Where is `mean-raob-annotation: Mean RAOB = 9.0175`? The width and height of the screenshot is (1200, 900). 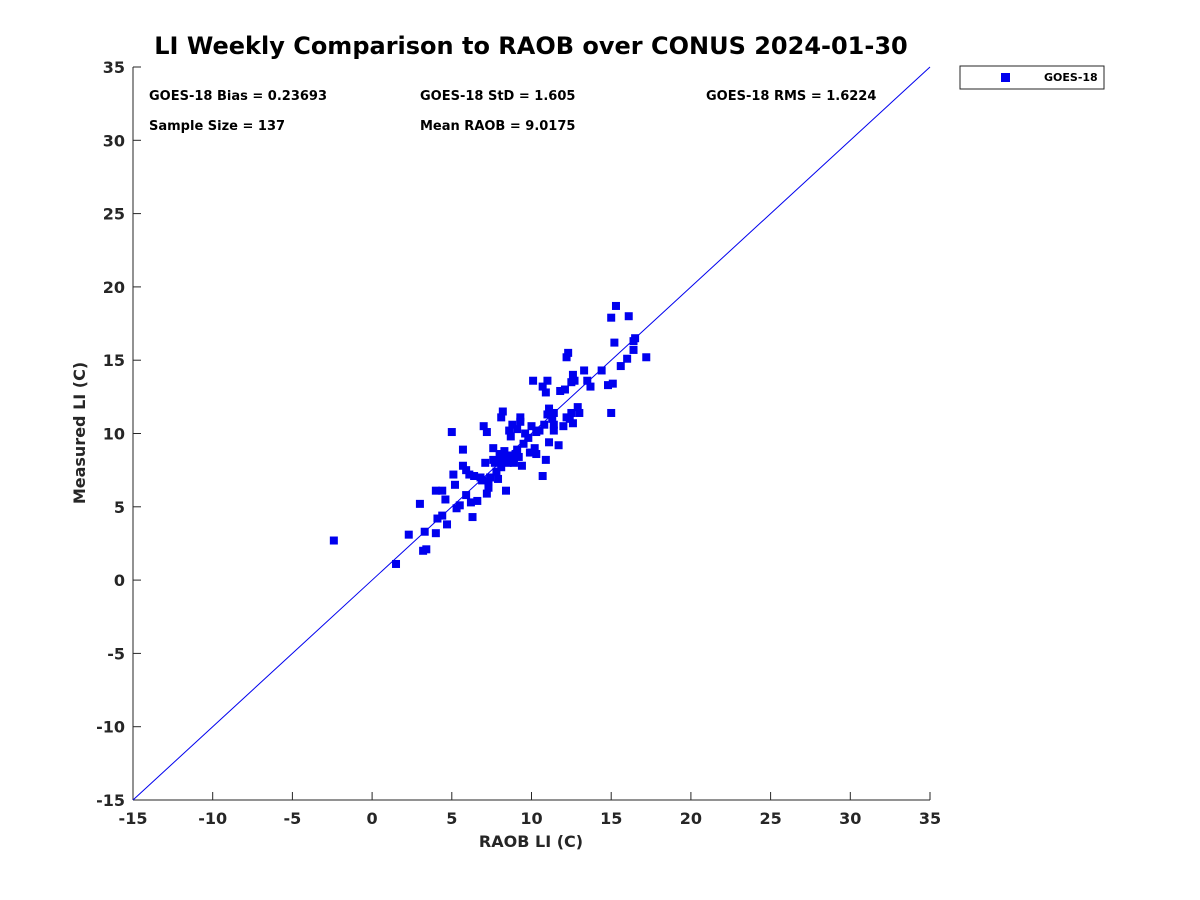 mean-raob-annotation: Mean RAOB = 9.0175 is located at coordinates (497, 126).